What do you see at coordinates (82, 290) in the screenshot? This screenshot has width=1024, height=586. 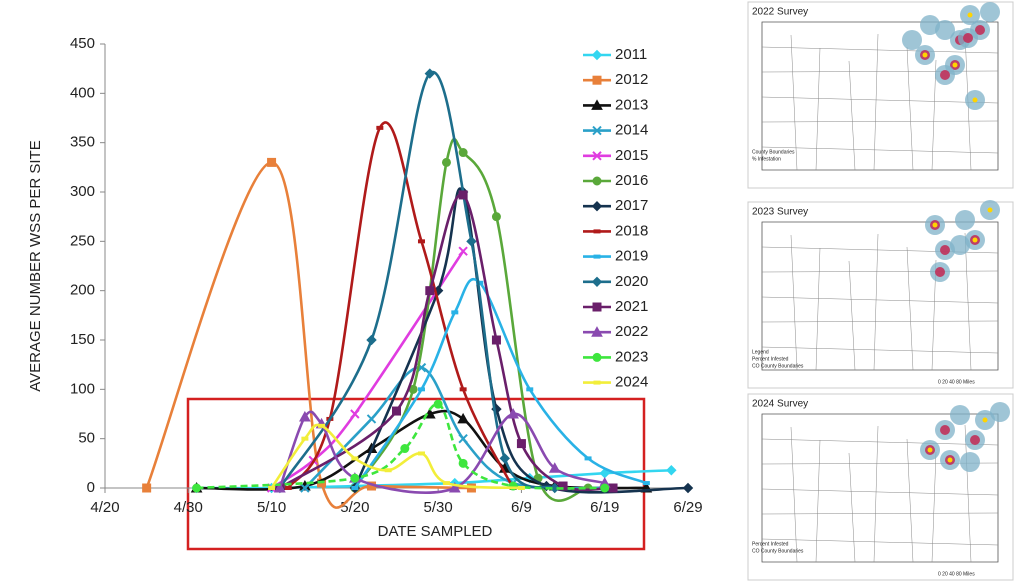 I see `y-tick-label: 200` at bounding box center [82, 290].